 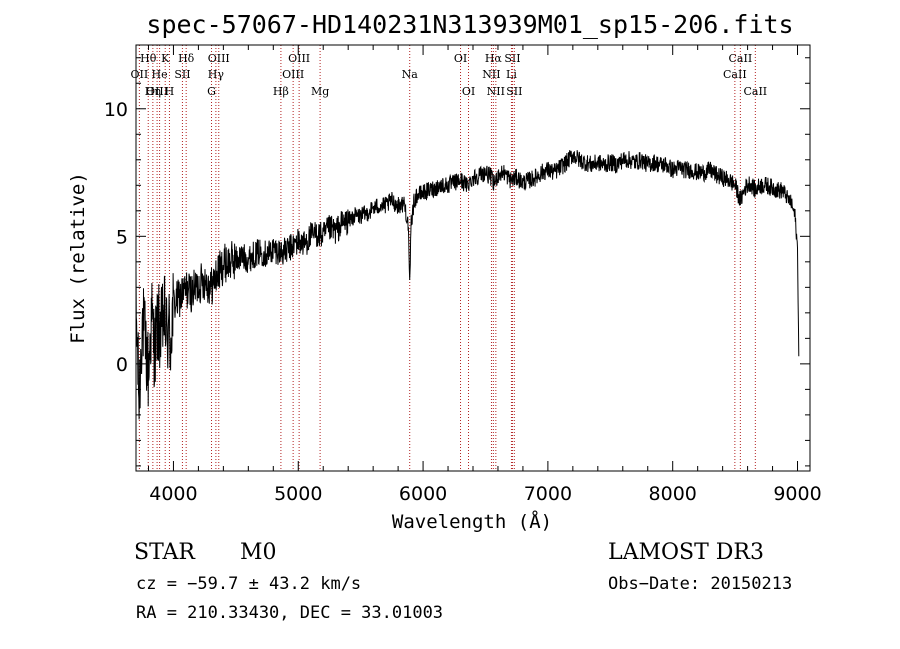 What do you see at coordinates (548, 494) in the screenshot?
I see `x-tick-label: 7000` at bounding box center [548, 494].